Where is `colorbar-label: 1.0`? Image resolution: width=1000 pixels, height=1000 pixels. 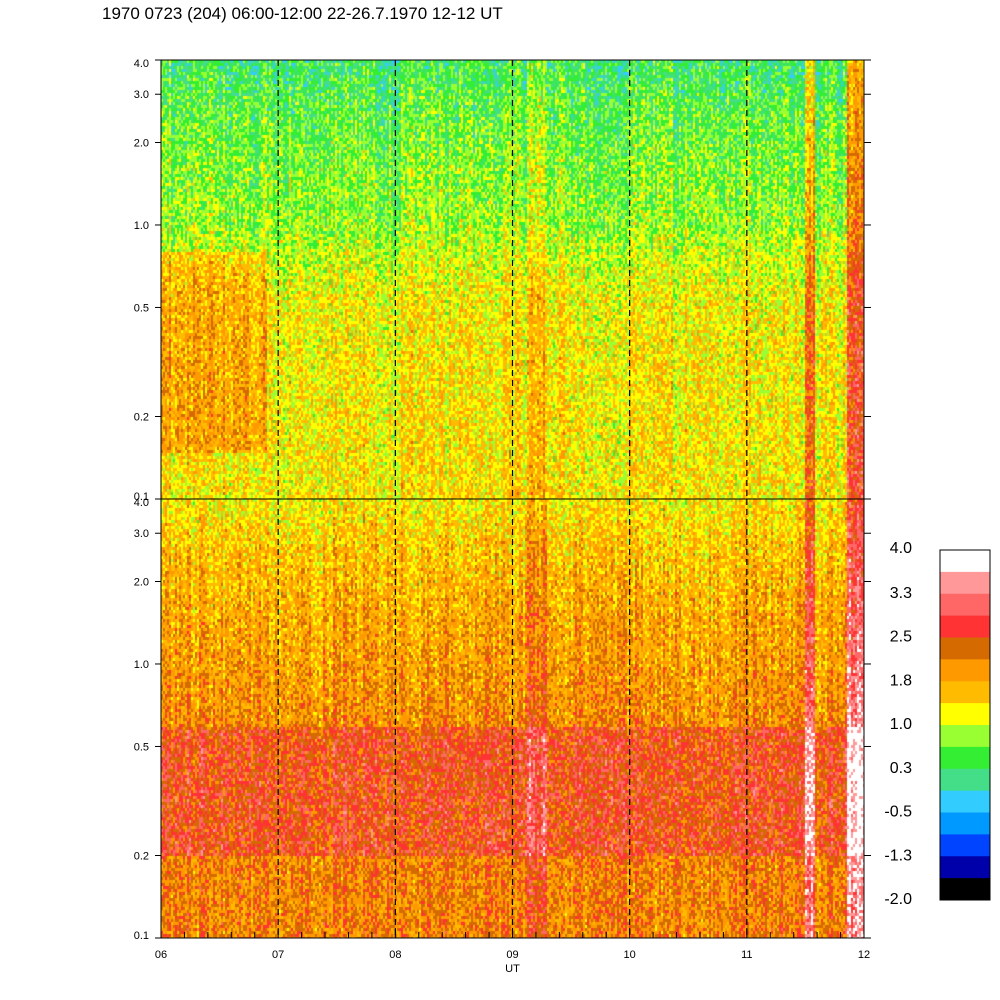
colorbar-label: 1.0 is located at coordinates (901, 724).